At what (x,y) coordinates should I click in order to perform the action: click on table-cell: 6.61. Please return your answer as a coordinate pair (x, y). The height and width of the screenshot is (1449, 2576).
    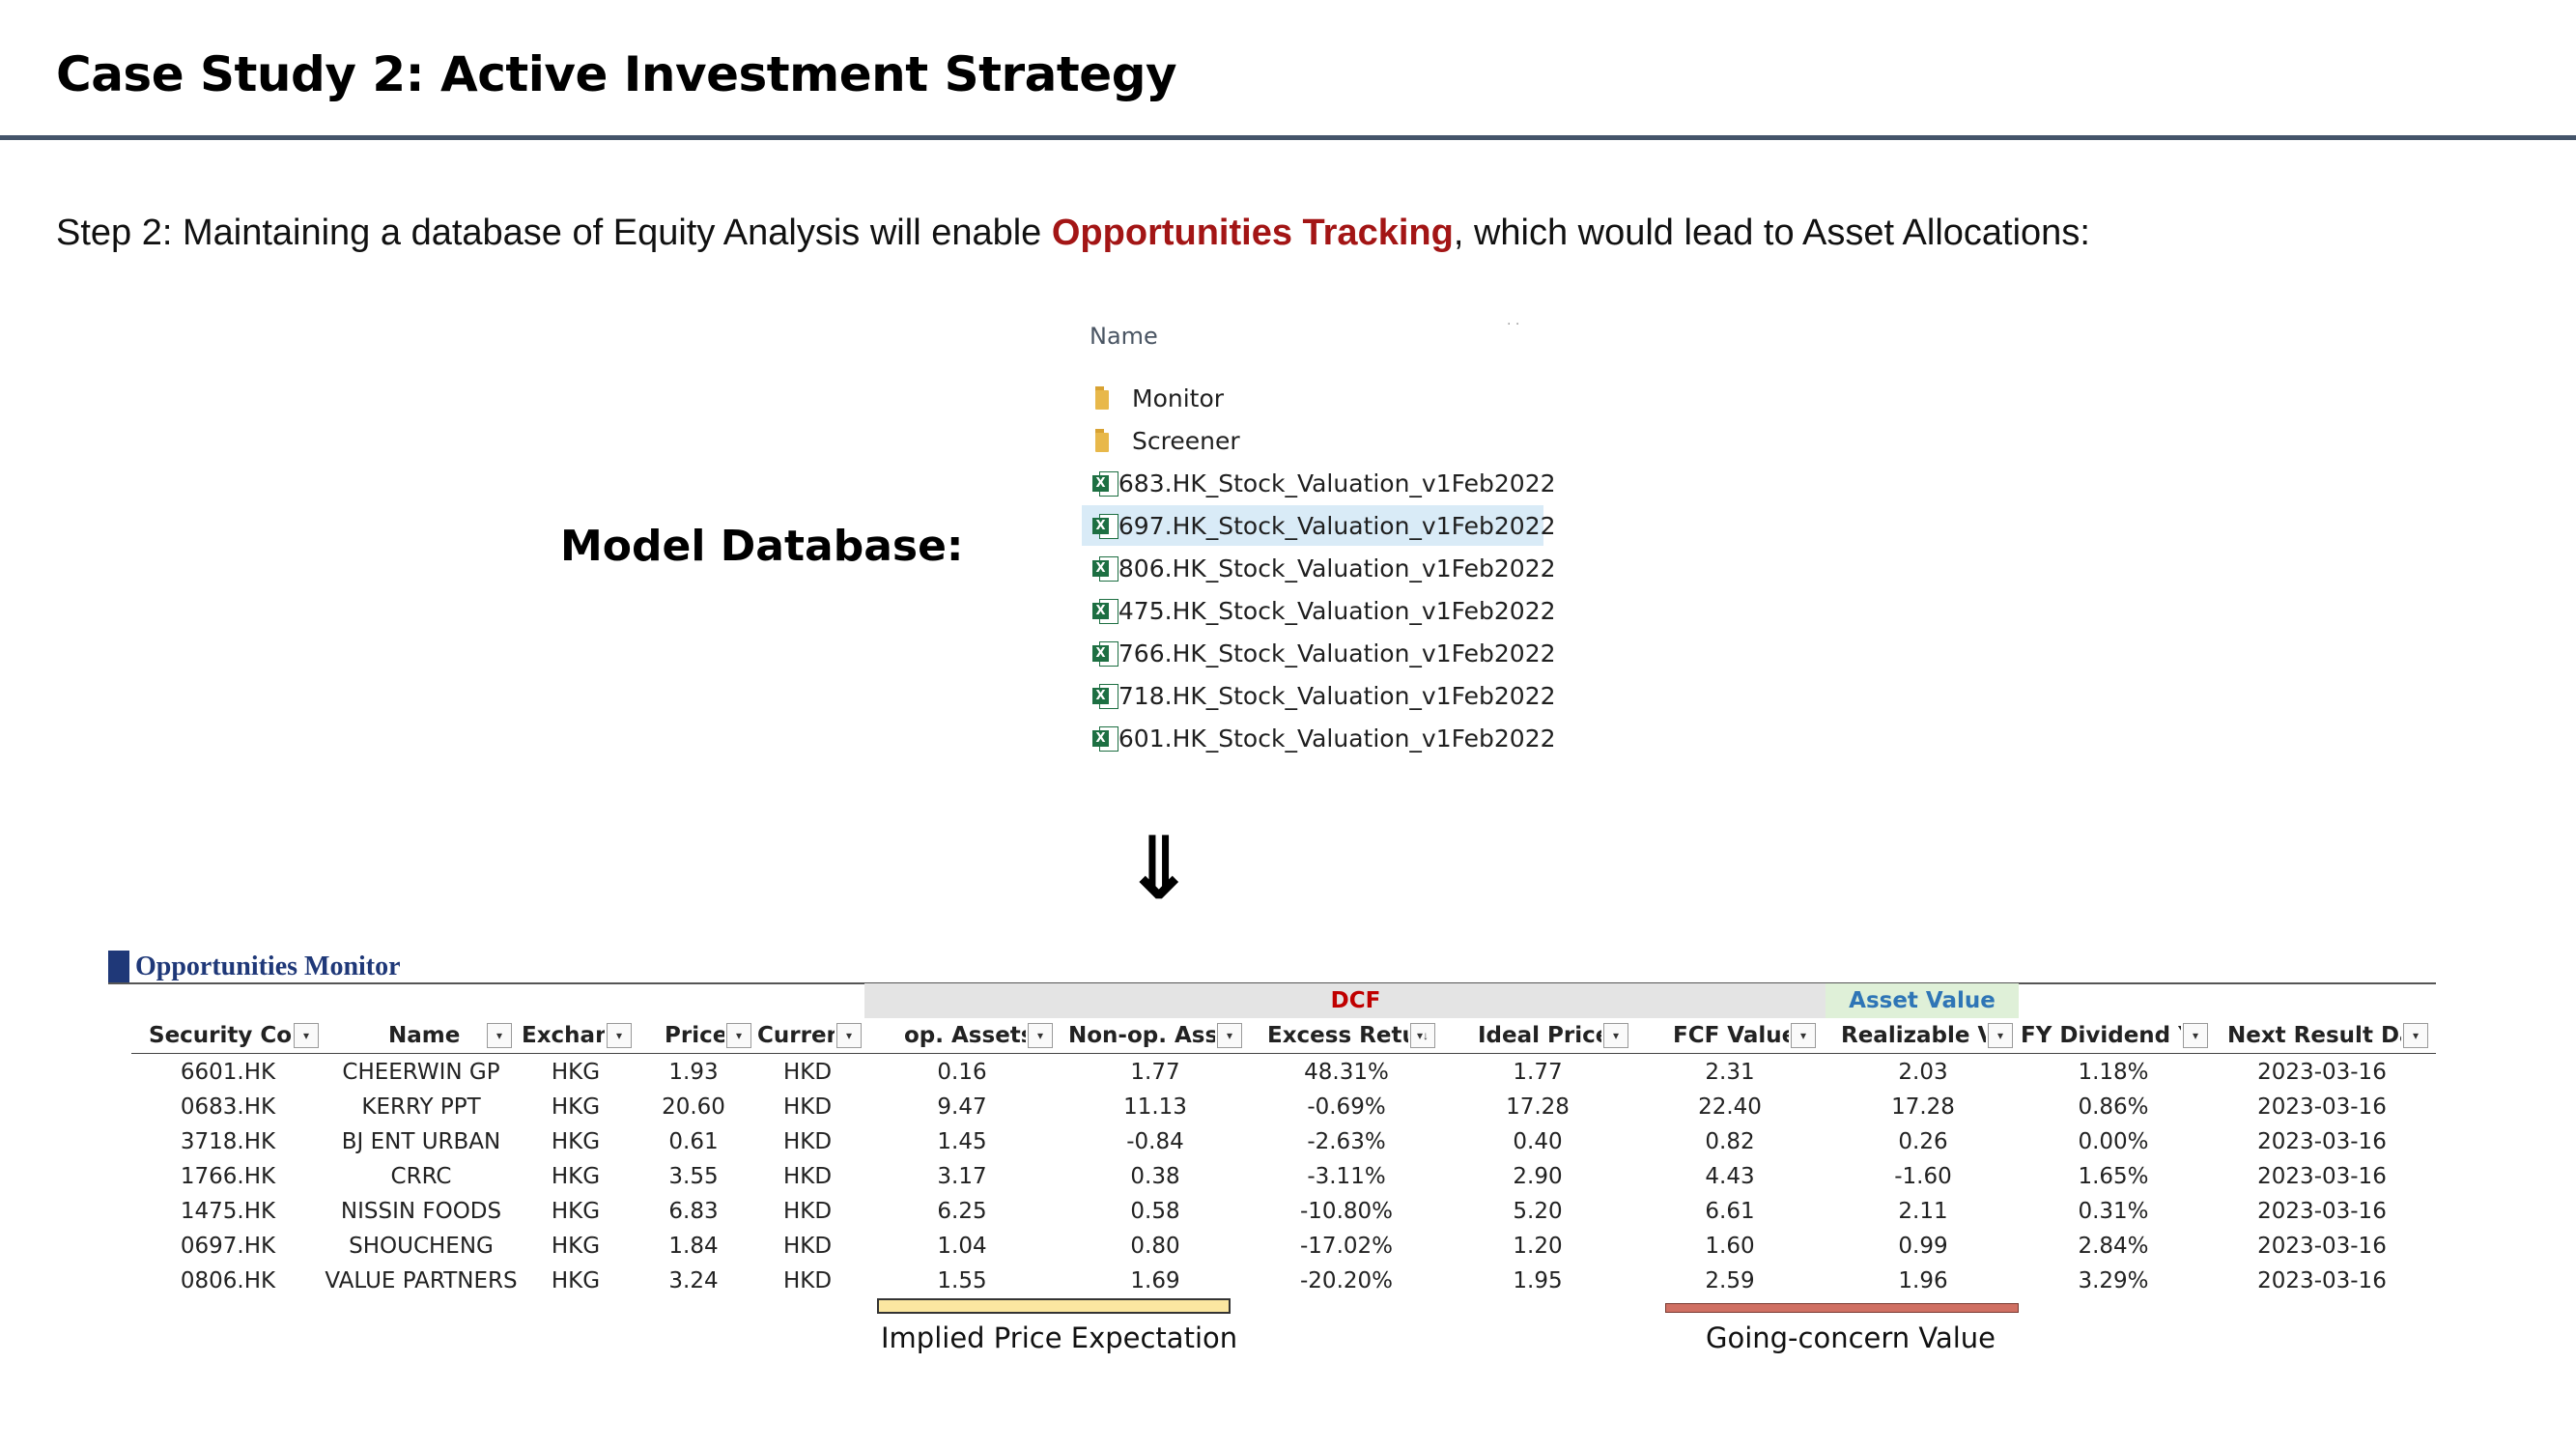
    Looking at the image, I should click on (1730, 1211).